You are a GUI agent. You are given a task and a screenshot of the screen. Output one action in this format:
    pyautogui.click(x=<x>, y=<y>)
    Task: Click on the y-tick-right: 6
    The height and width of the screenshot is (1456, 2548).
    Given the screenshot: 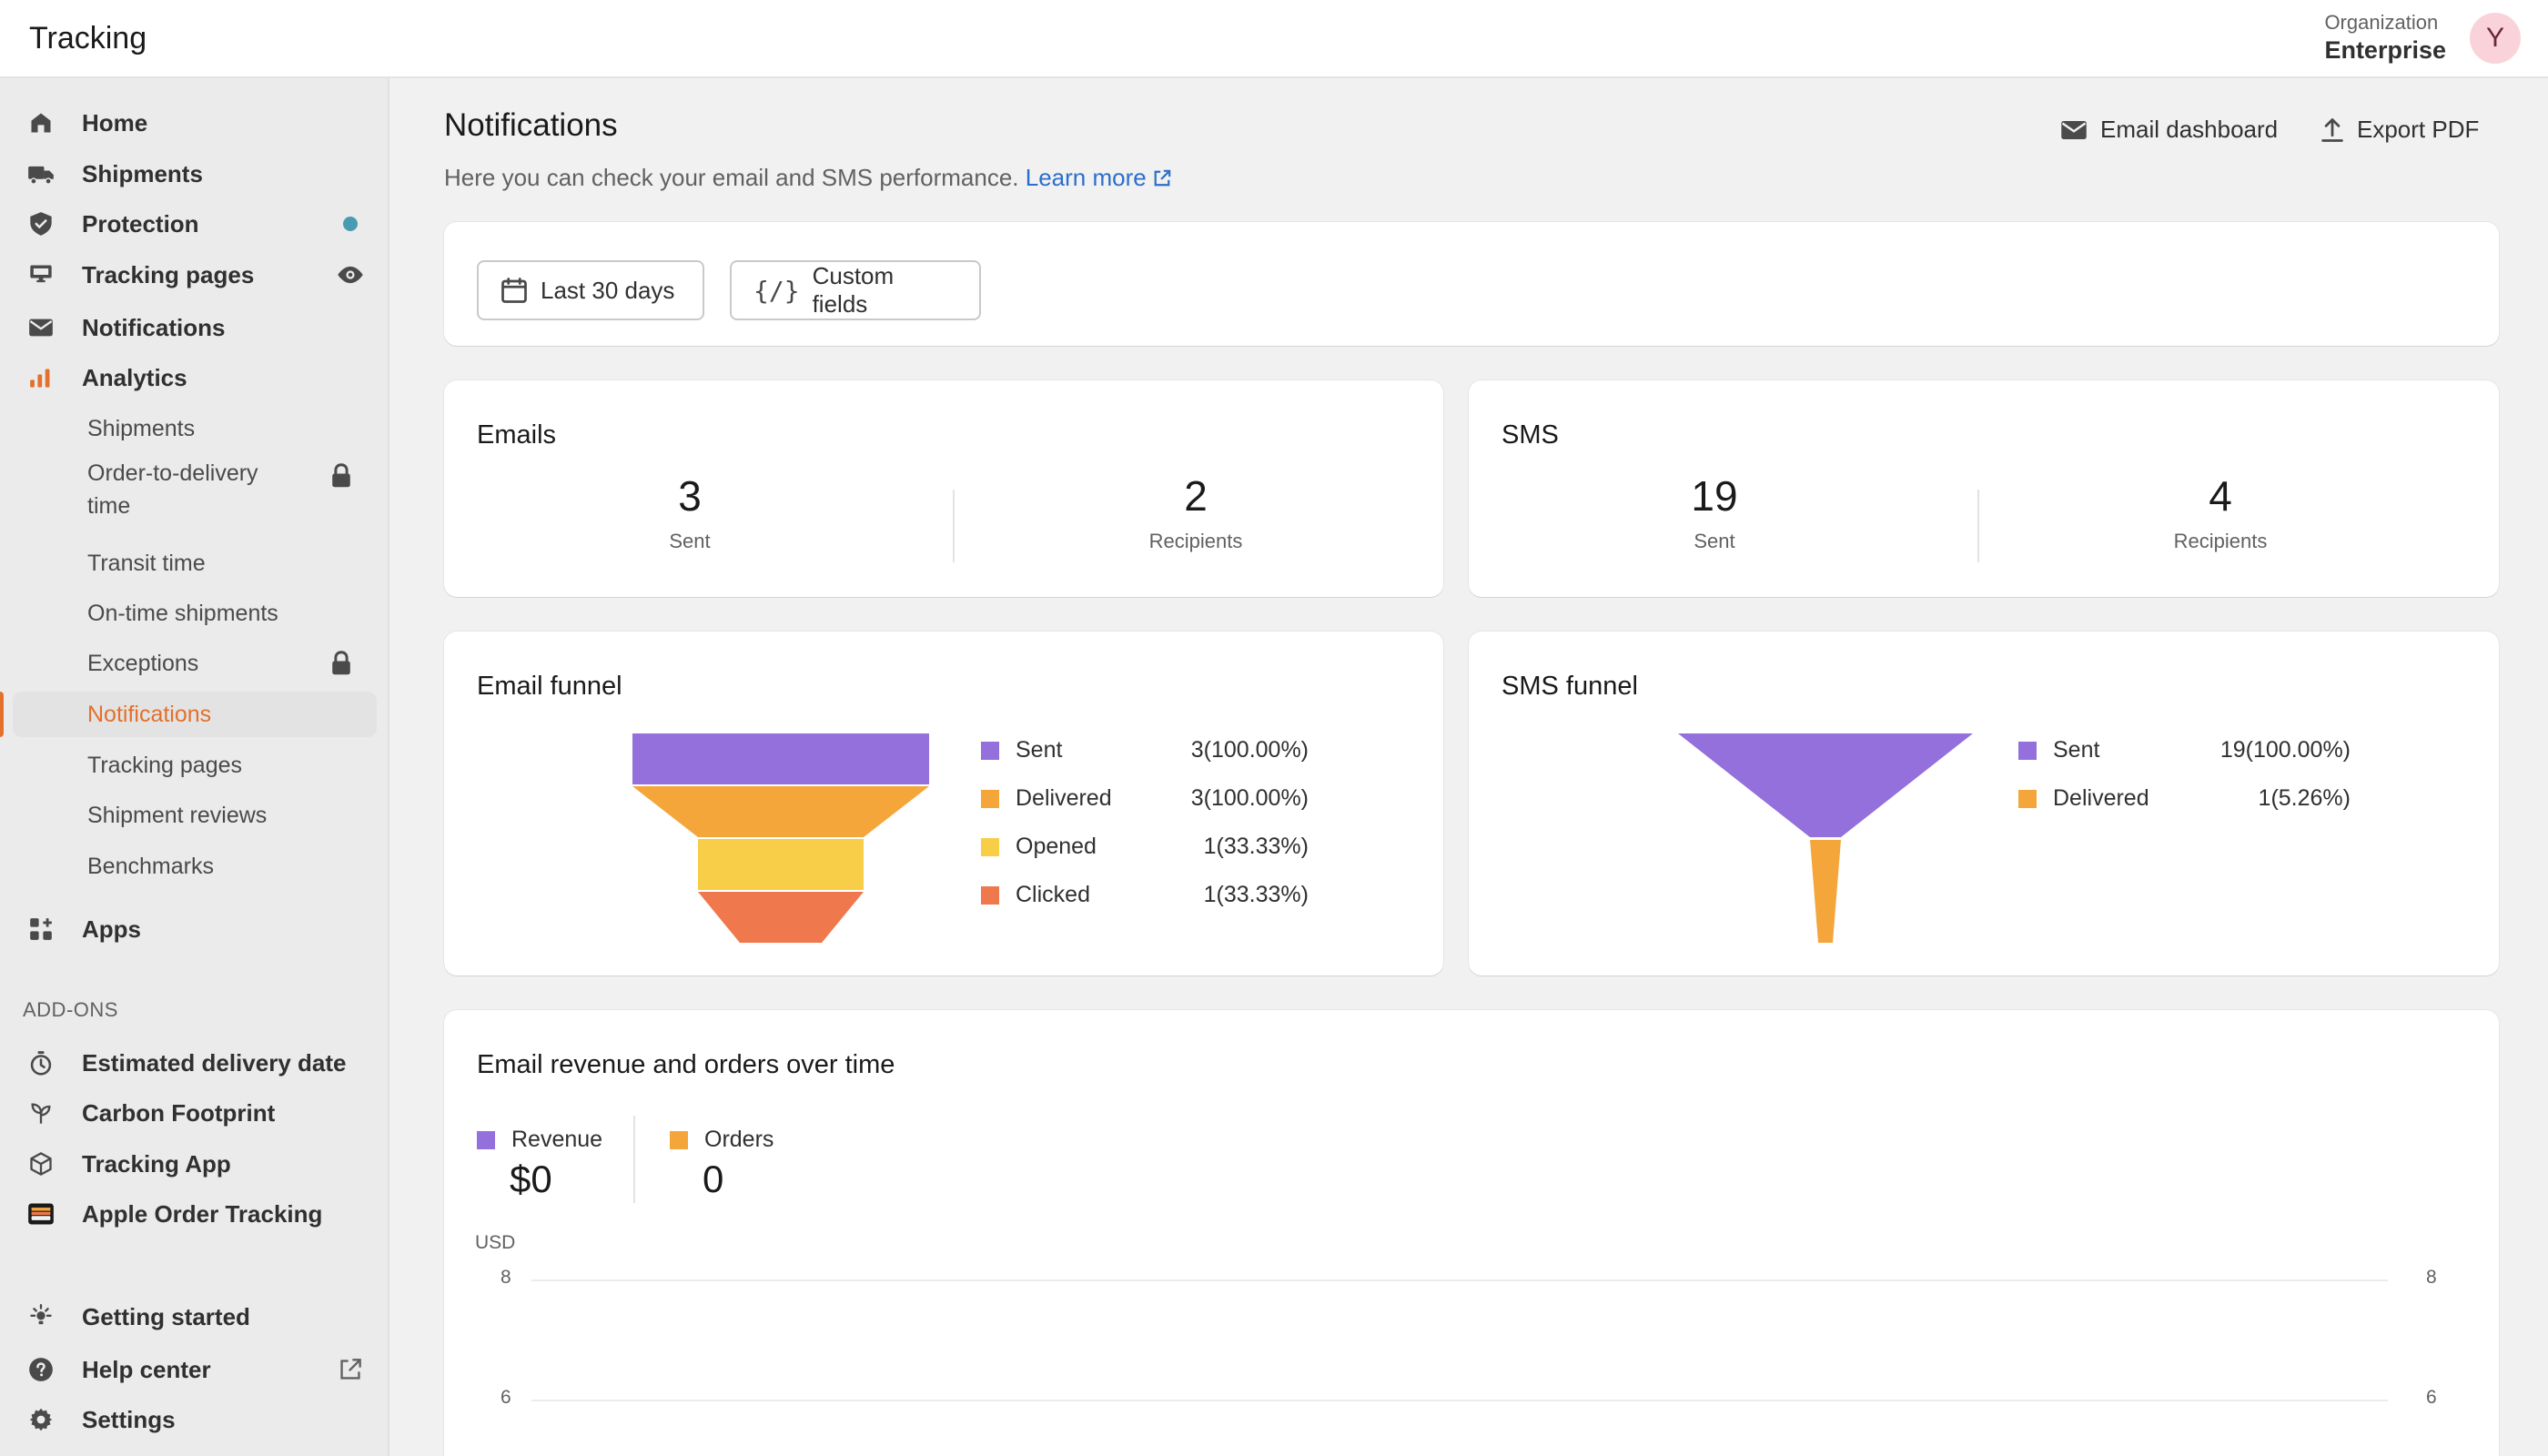 What is the action you would take?
    pyautogui.click(x=2432, y=1397)
    